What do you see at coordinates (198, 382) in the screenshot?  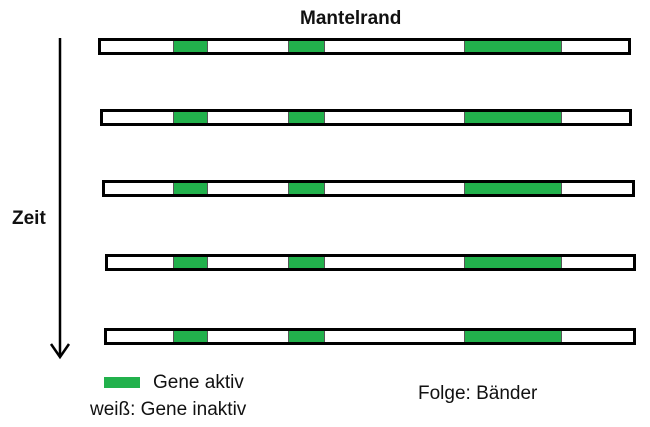 I see `legend-active-label: Gene aktiv` at bounding box center [198, 382].